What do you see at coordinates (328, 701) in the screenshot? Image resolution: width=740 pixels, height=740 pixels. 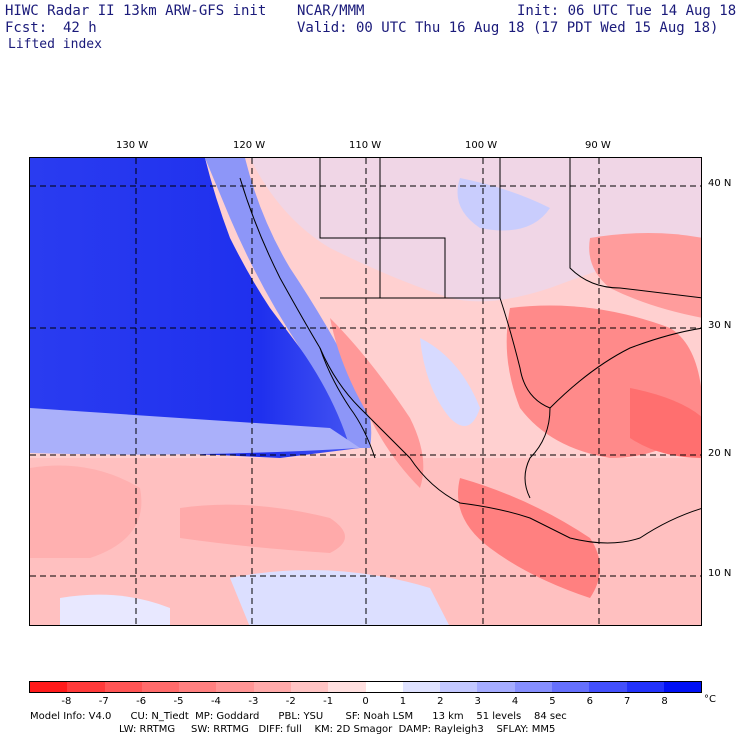 I see `colorbar-tick-label: -1` at bounding box center [328, 701].